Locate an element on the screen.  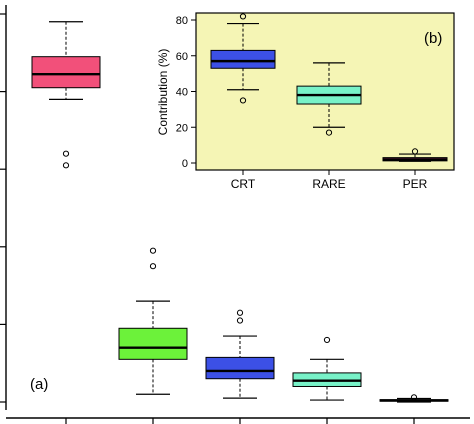
panel-b-iqr-box is located at coordinates (243, 59).